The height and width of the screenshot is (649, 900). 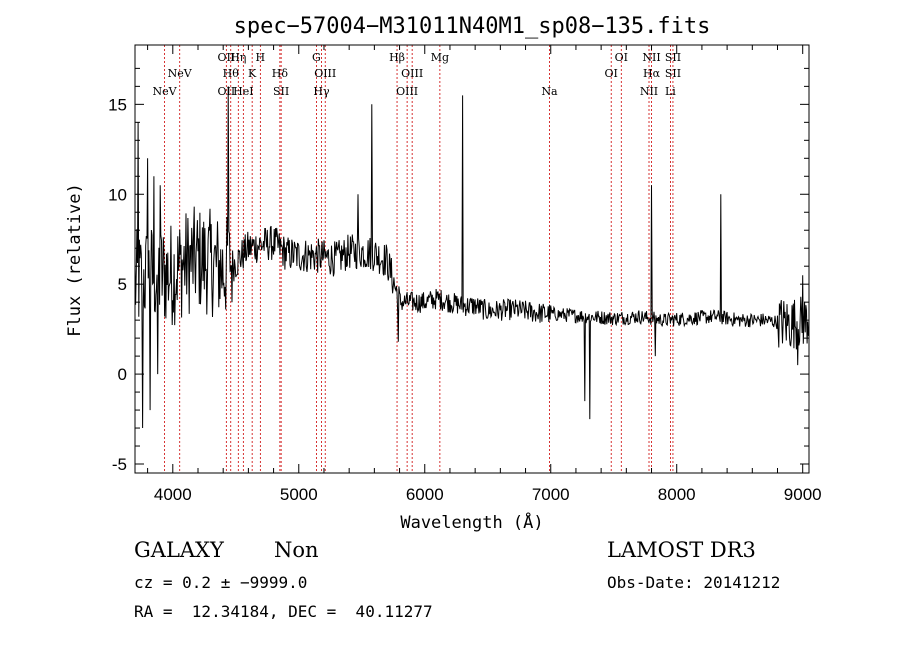 What do you see at coordinates (321, 91) in the screenshot?
I see `spectral-line-label: Hγ` at bounding box center [321, 91].